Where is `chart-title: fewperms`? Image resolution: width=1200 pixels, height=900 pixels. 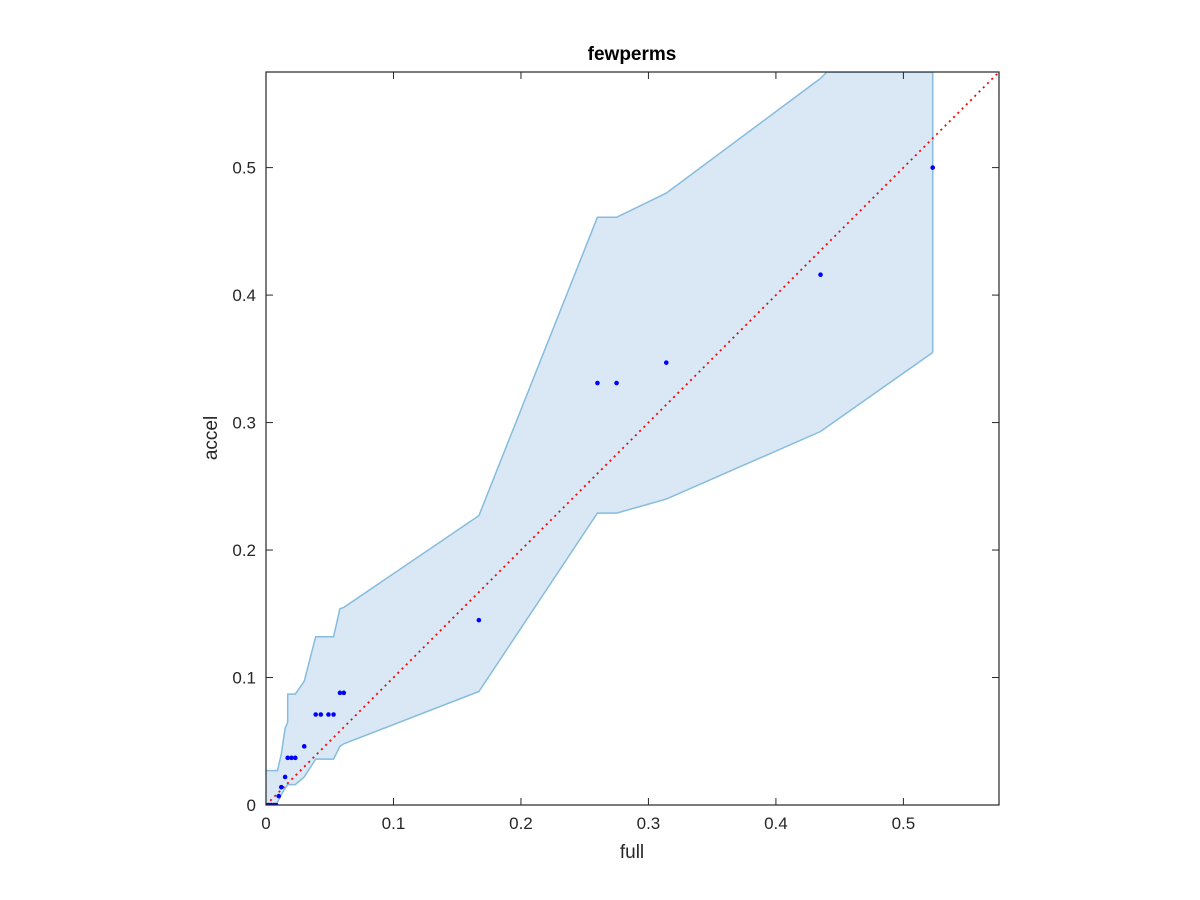
chart-title: fewperms is located at coordinates (632, 54).